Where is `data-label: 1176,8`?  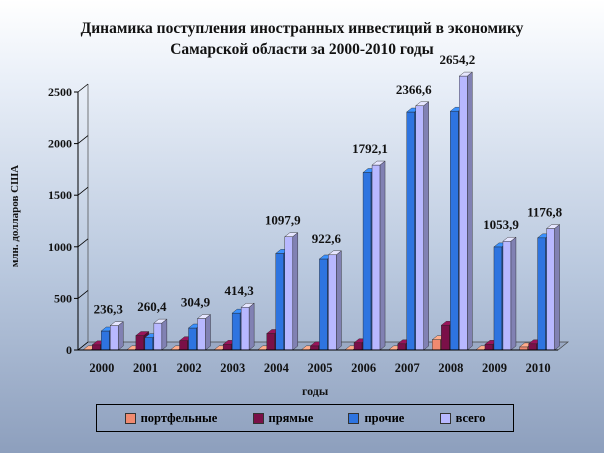
data-label: 1176,8 is located at coordinates (545, 212).